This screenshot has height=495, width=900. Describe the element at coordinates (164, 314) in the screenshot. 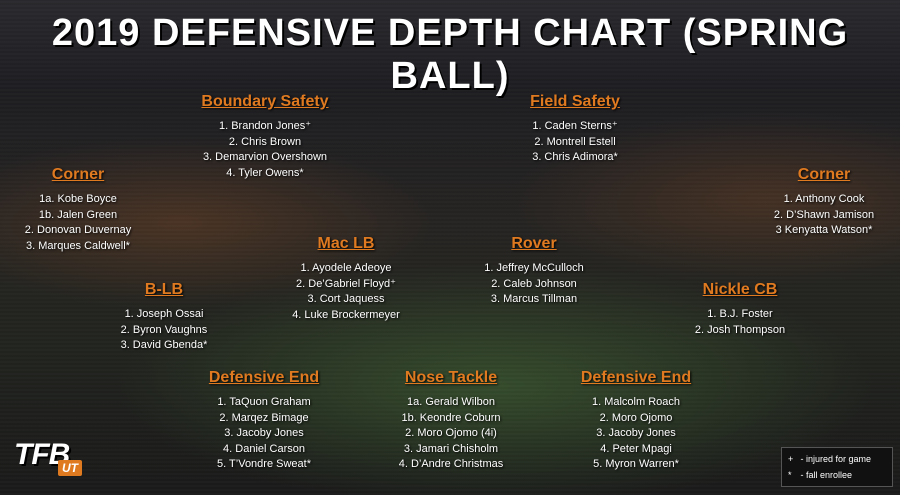

I see `player-item: 1. Joseph Ossai` at that location.